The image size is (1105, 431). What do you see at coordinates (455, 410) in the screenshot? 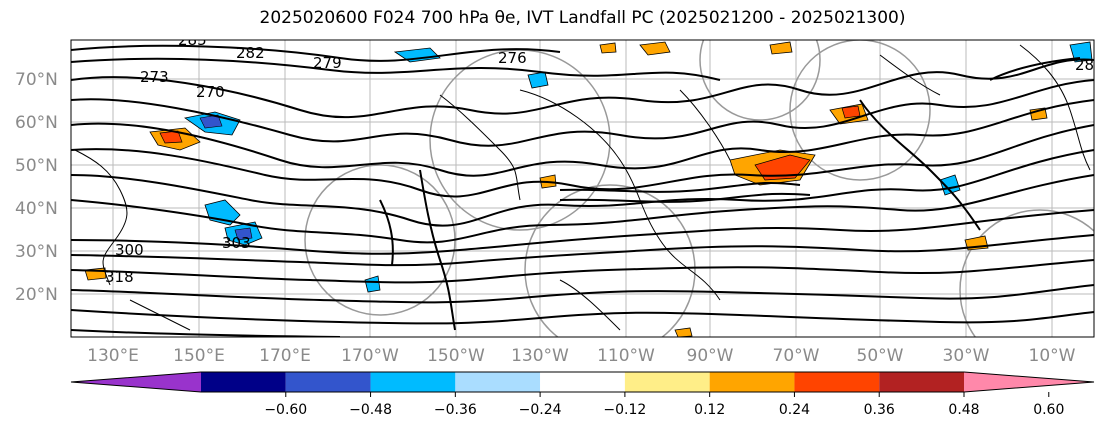
I see `colorbar-tick-label: −0.36` at bounding box center [455, 410].